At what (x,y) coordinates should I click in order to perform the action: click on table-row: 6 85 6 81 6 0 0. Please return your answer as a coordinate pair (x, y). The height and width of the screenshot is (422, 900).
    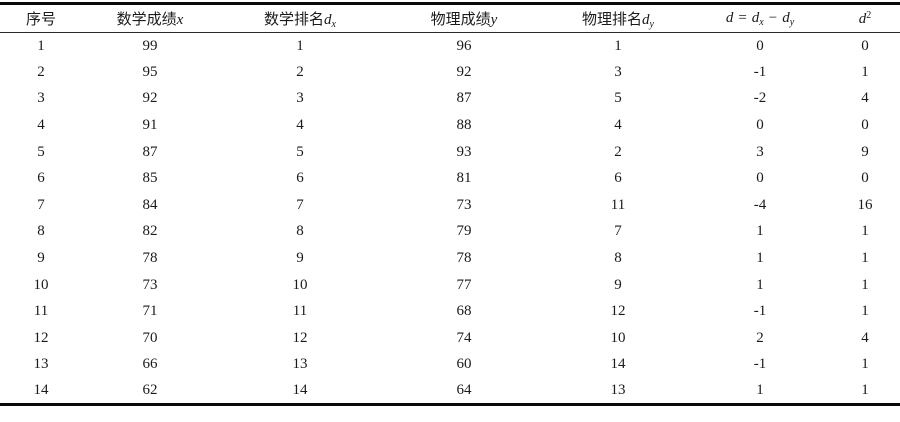
    Looking at the image, I should click on (450, 178).